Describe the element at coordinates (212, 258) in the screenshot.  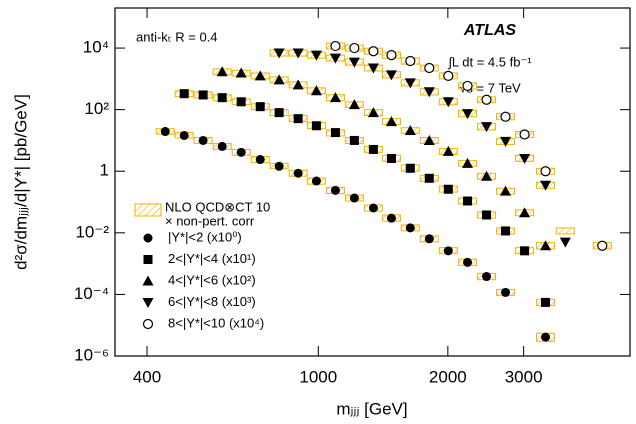
I see `legend-label: 2<|Y*|<4 (x10¹)` at that location.